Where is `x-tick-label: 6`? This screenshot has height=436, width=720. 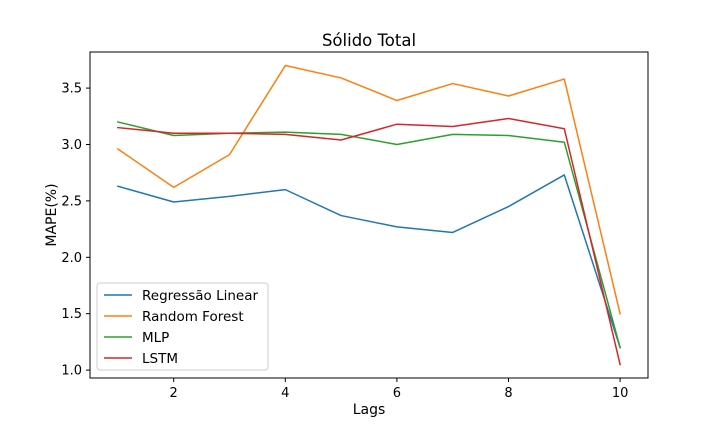
x-tick-label: 6 is located at coordinates (397, 393).